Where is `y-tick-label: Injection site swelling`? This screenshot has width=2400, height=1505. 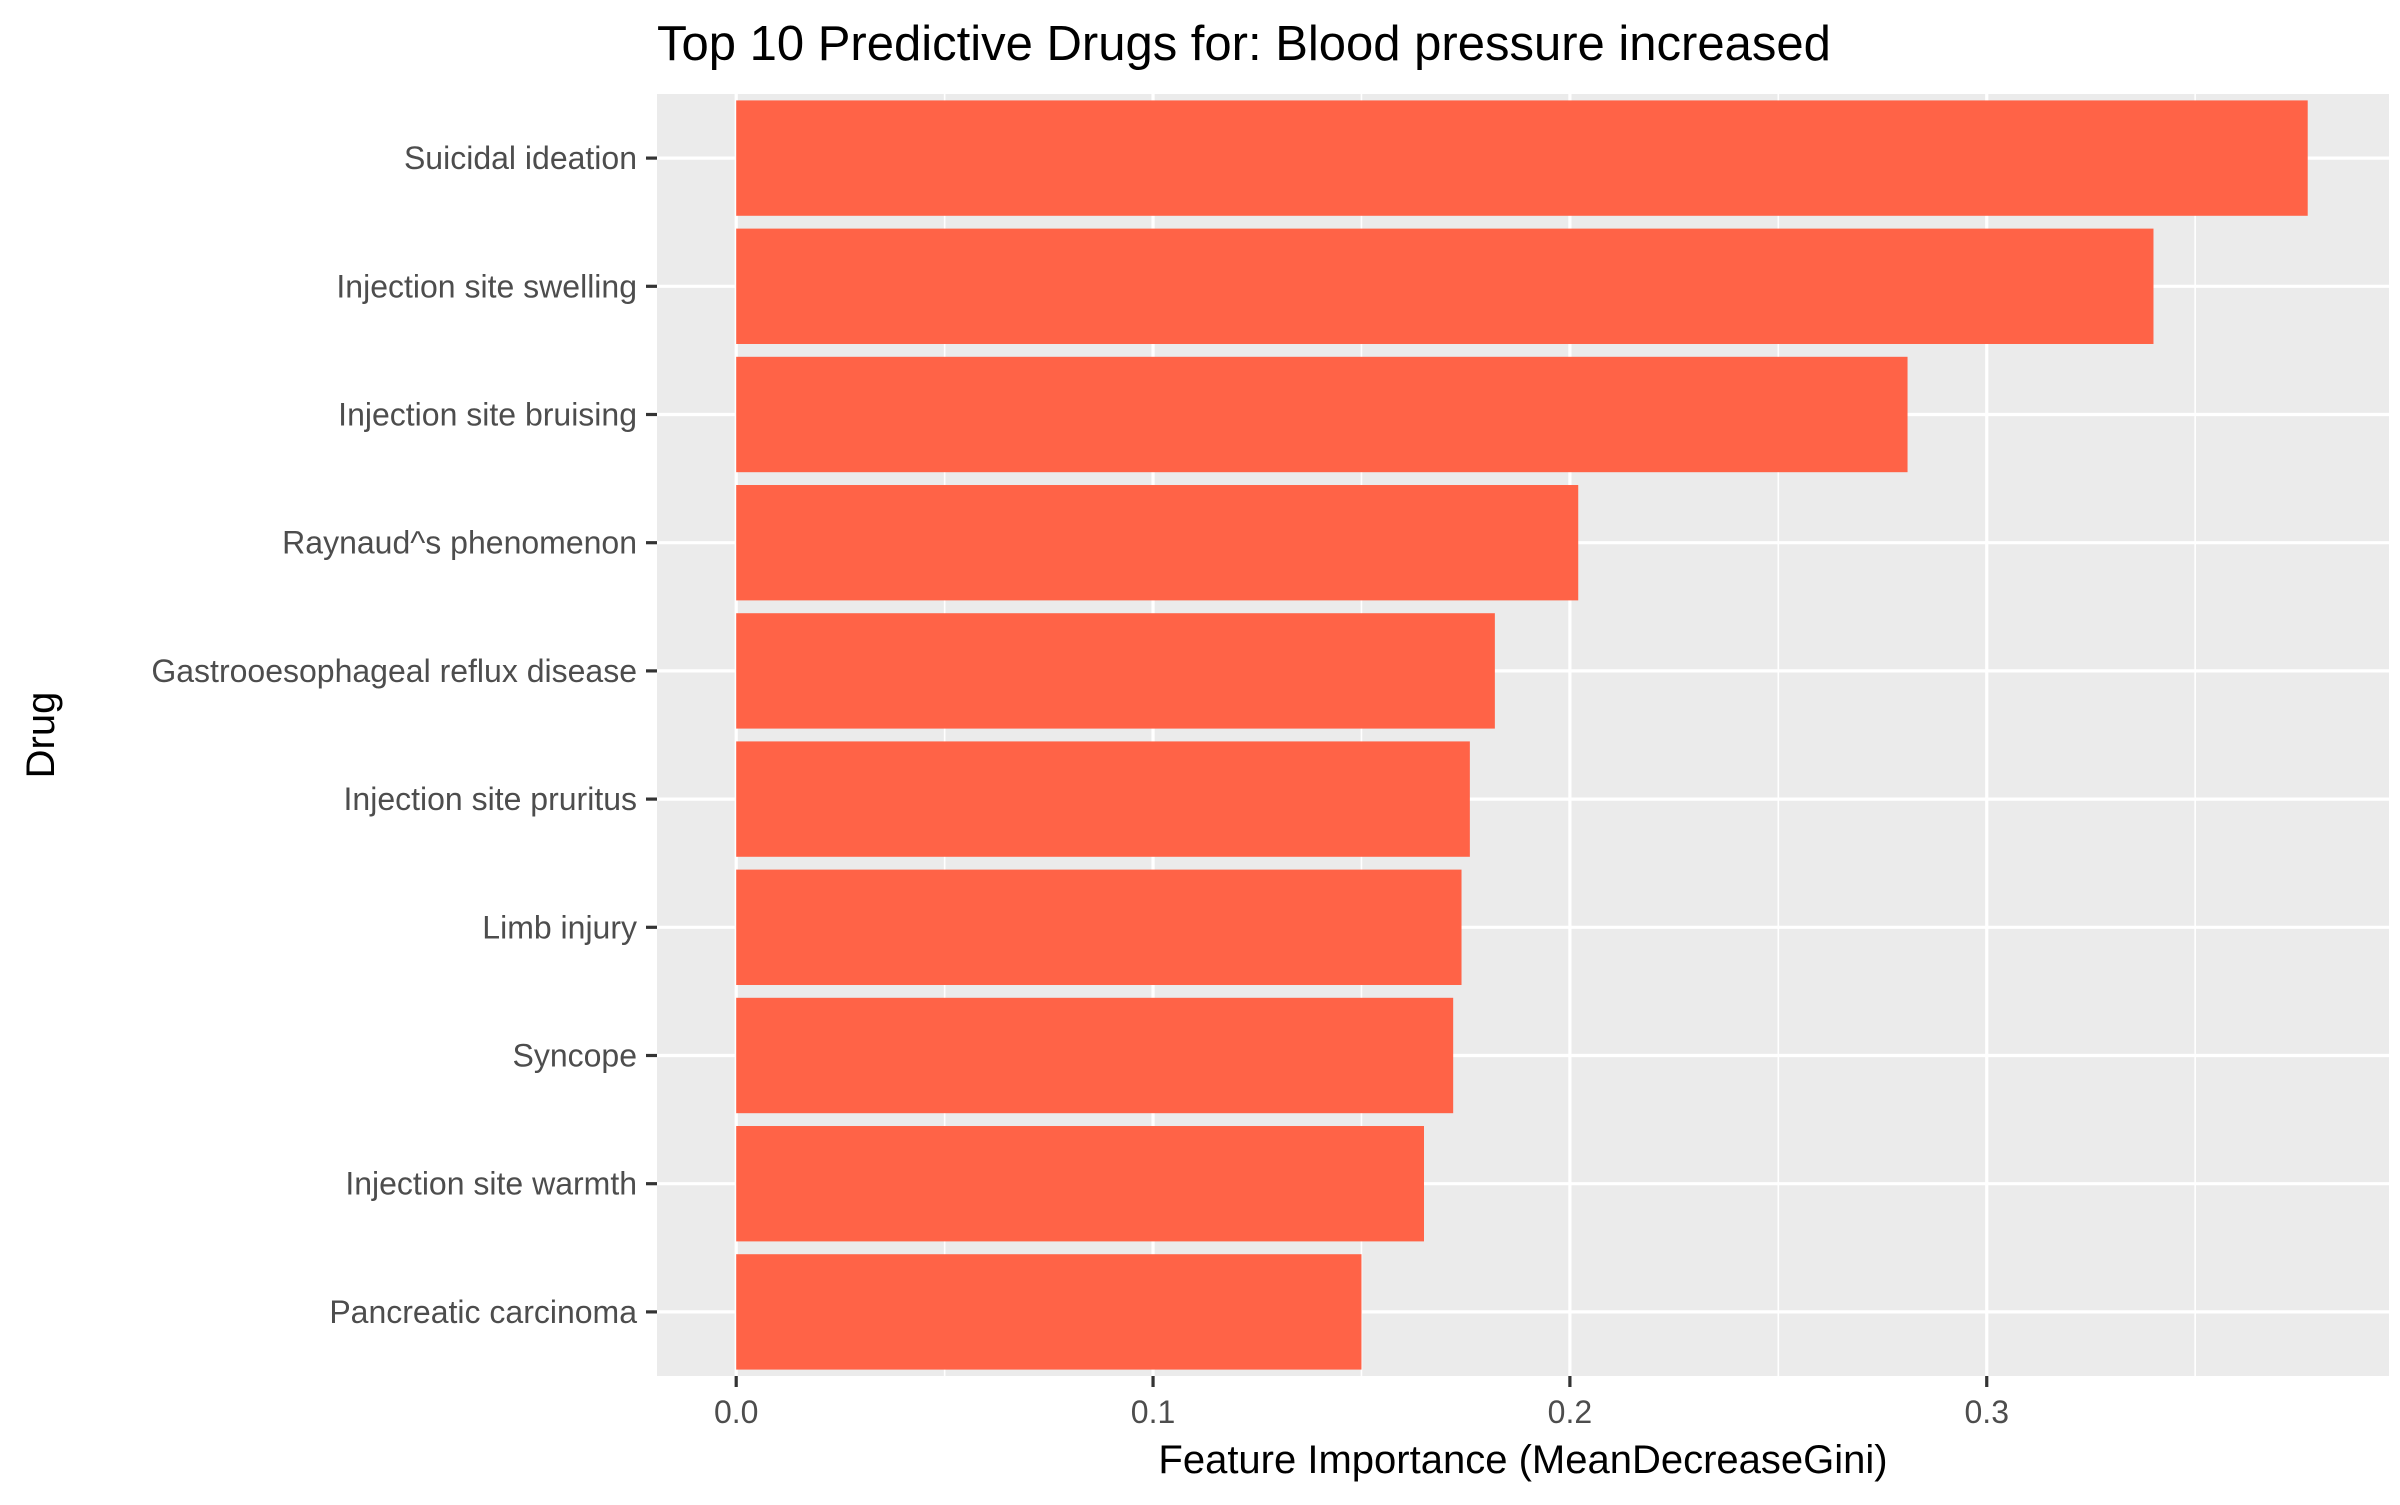 y-tick-label: Injection site swelling is located at coordinates (486, 286).